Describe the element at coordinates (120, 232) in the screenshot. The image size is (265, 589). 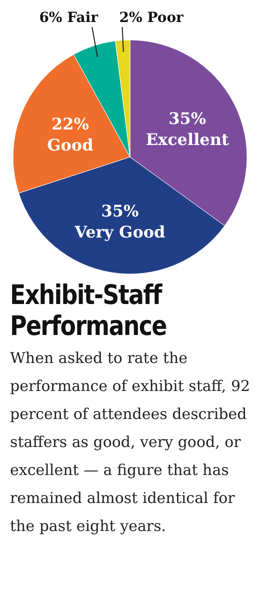
I see `slice-label: Very Good` at that location.